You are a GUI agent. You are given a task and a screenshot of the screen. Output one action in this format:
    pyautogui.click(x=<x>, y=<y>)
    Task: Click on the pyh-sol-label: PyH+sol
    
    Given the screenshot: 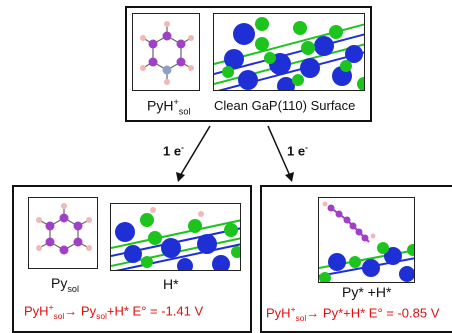 What is the action you would take?
    pyautogui.click(x=168, y=106)
    